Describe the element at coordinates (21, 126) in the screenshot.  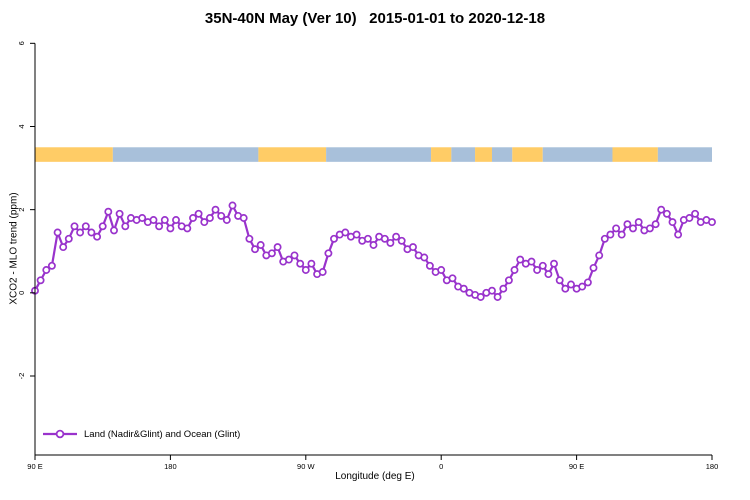
I see `y-tick-label: 4` at that location.